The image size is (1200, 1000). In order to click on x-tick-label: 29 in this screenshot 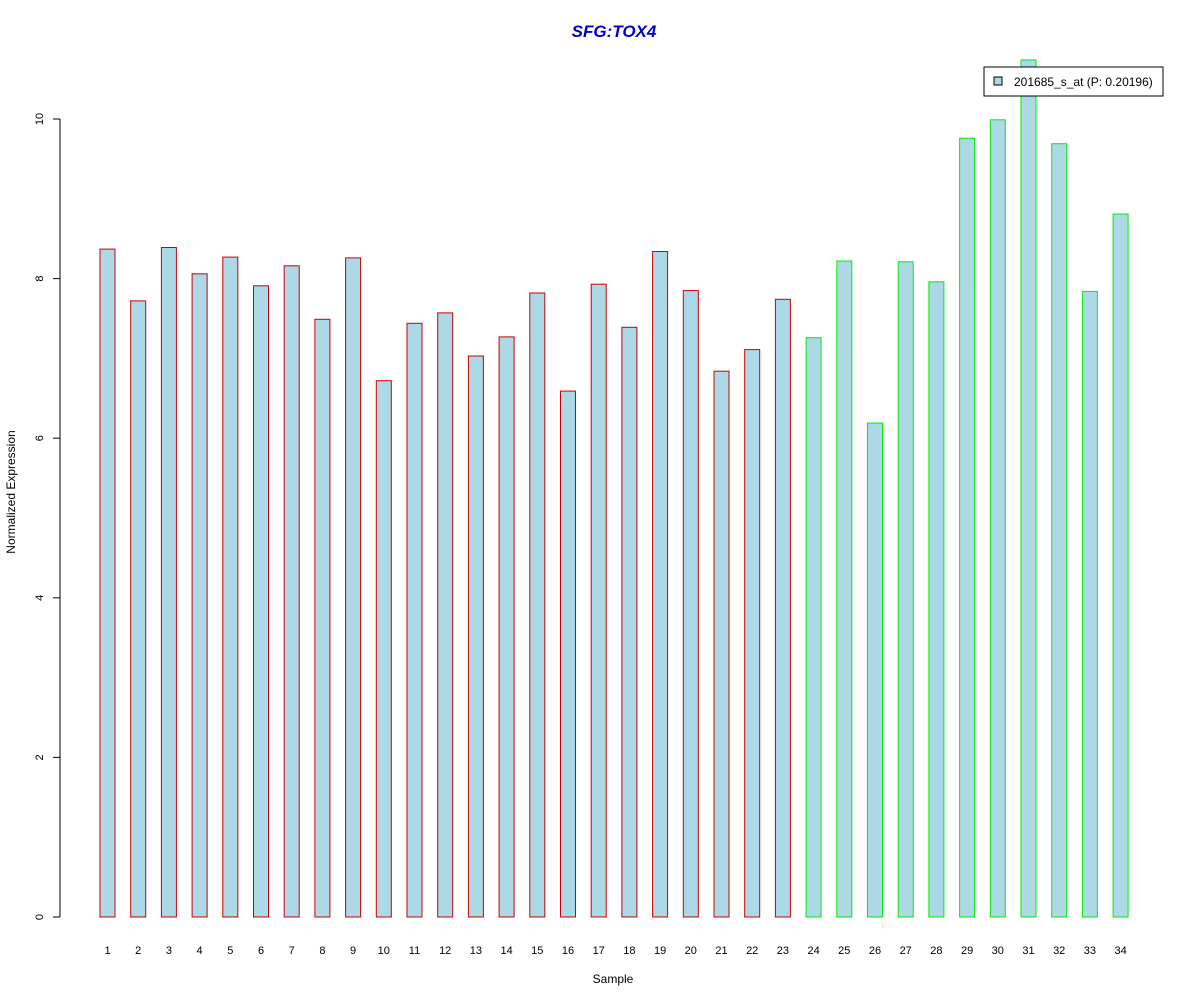, I will do `click(967, 951)`.